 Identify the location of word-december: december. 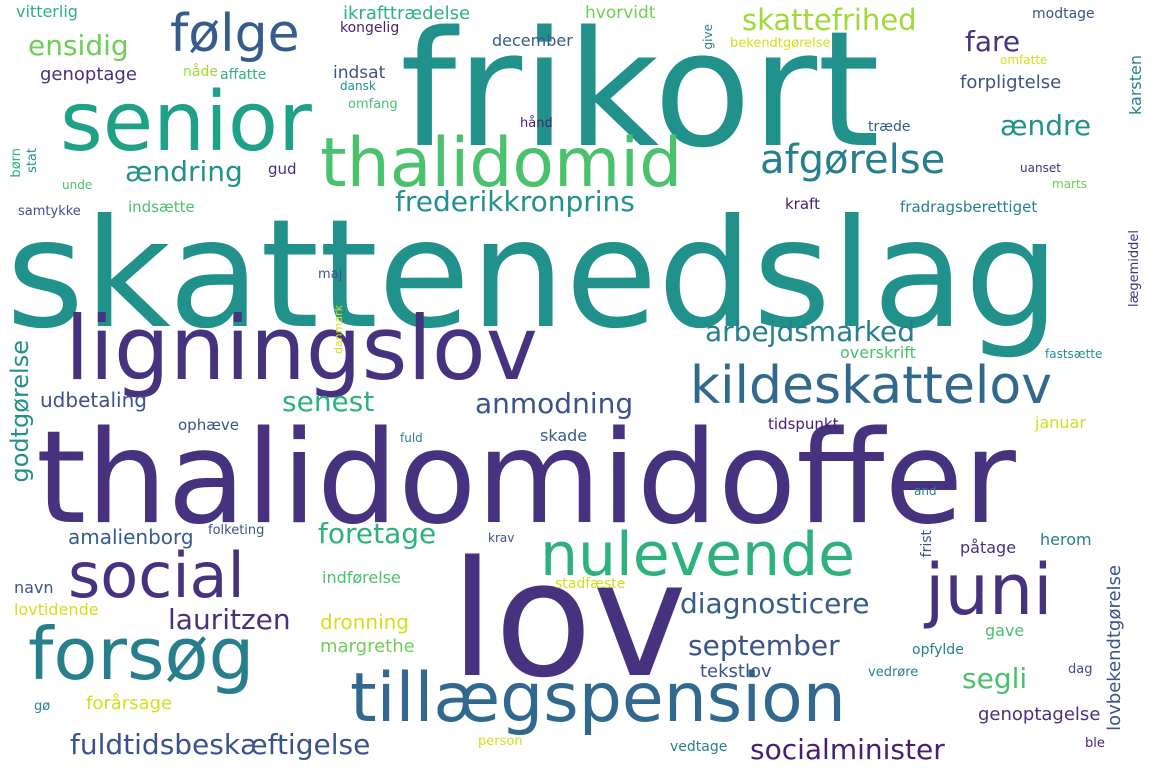
(532, 40).